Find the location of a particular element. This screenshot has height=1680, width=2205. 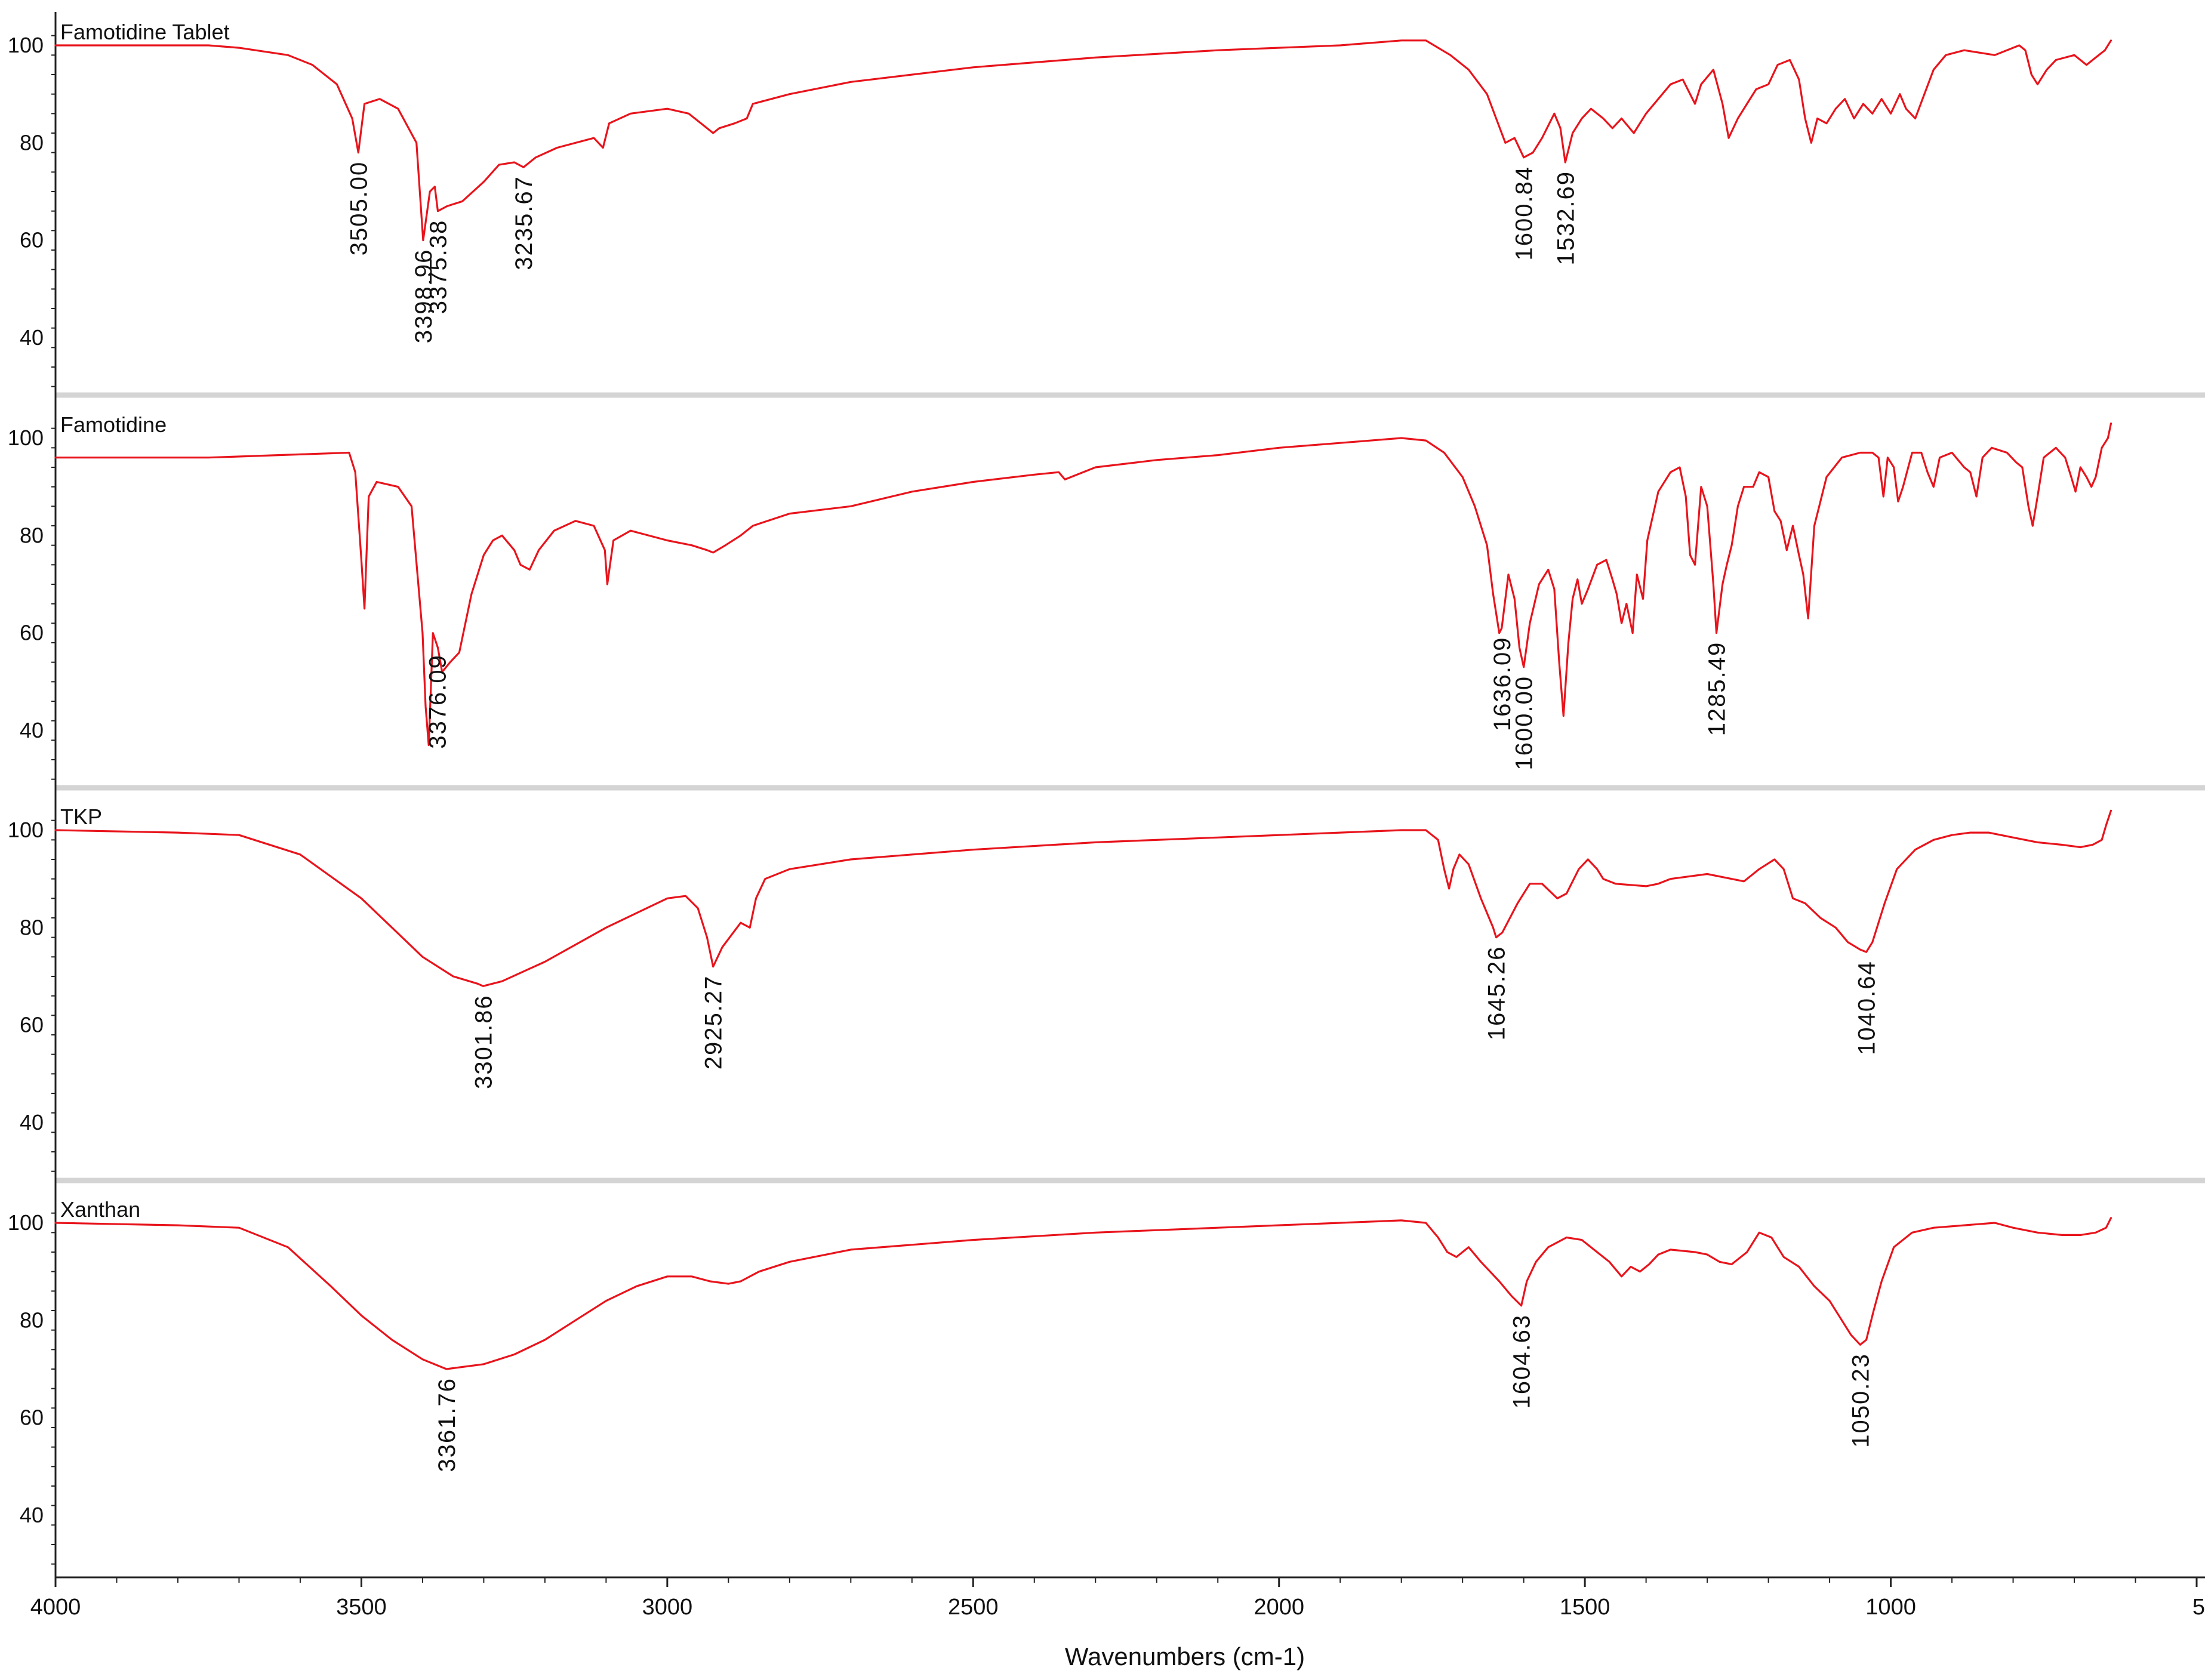

peak-label: 1532.69 is located at coordinates (1566, 218).